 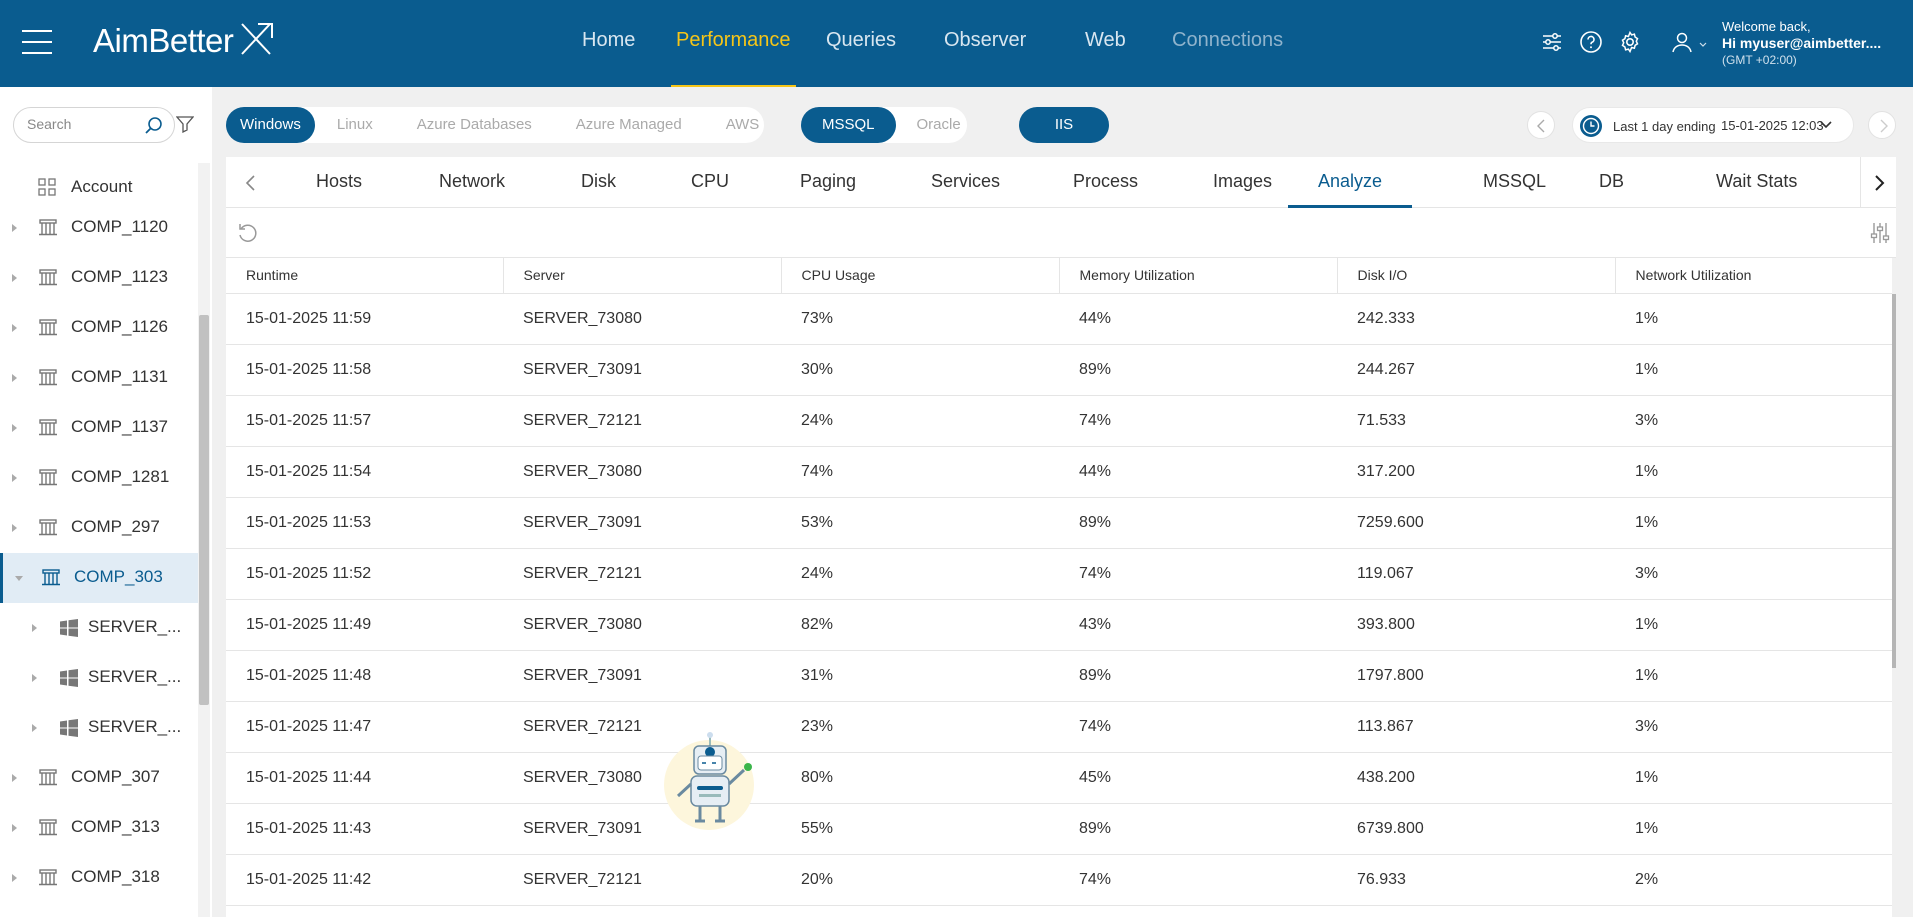 I want to click on sidebar-item-comp-1120: COMP_1120, so click(x=99, y=228).